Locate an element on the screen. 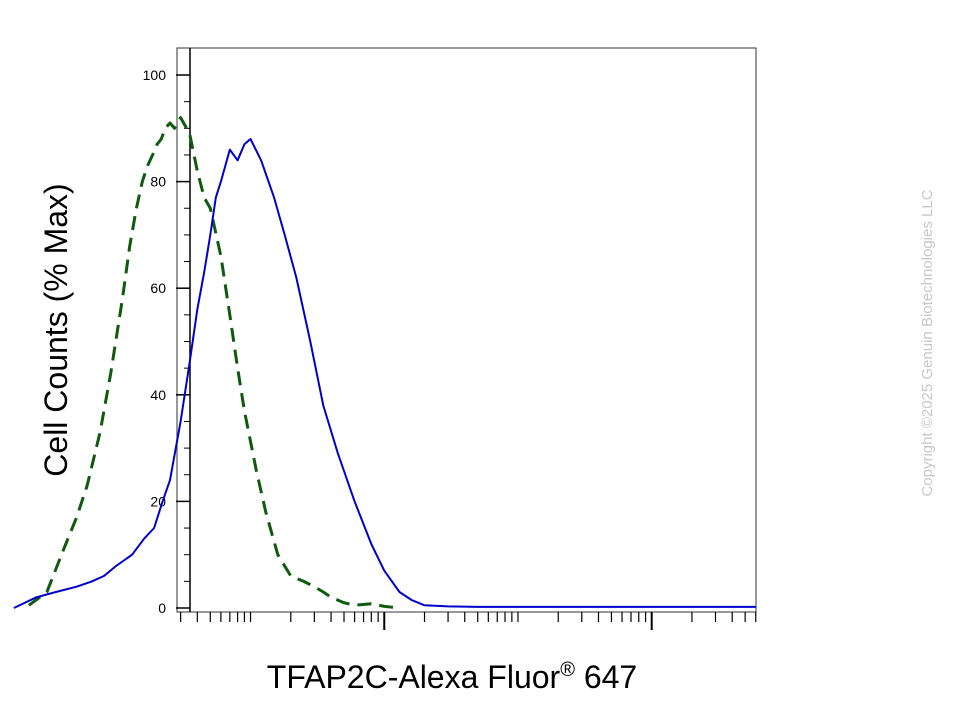 The height and width of the screenshot is (707, 969). x-axis-title-registered-mark: ® is located at coordinates (567, 670).